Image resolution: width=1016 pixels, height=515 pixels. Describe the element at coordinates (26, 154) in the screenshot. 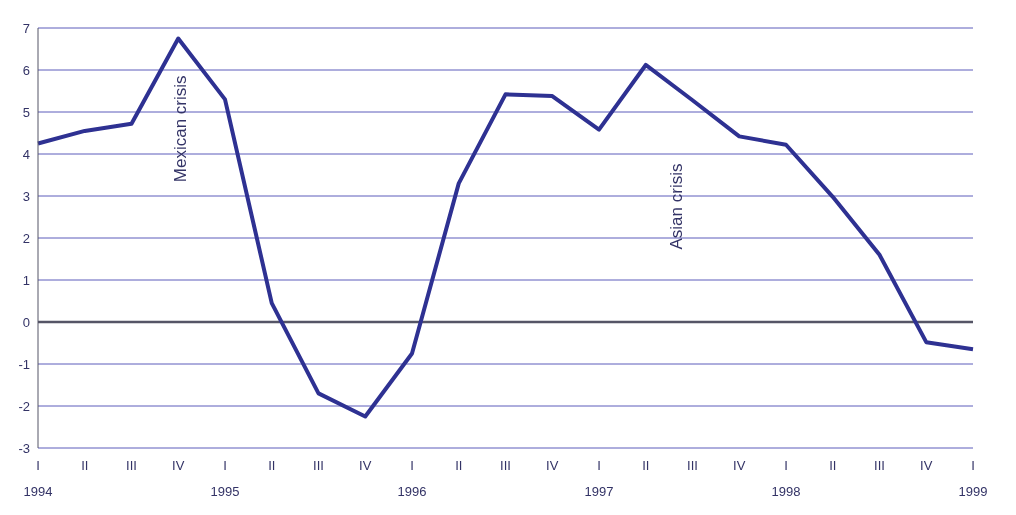

I see `y-tick-label: 4` at that location.